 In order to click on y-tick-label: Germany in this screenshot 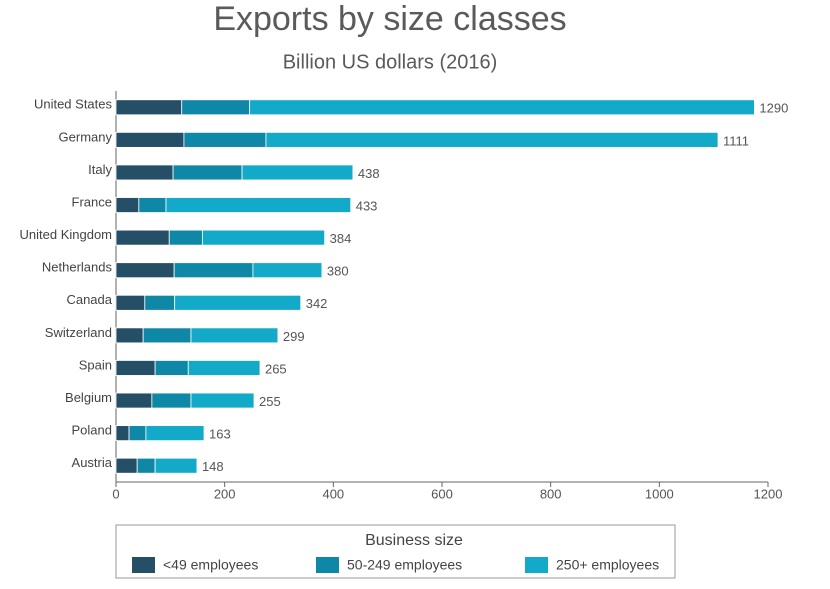, I will do `click(86, 136)`.